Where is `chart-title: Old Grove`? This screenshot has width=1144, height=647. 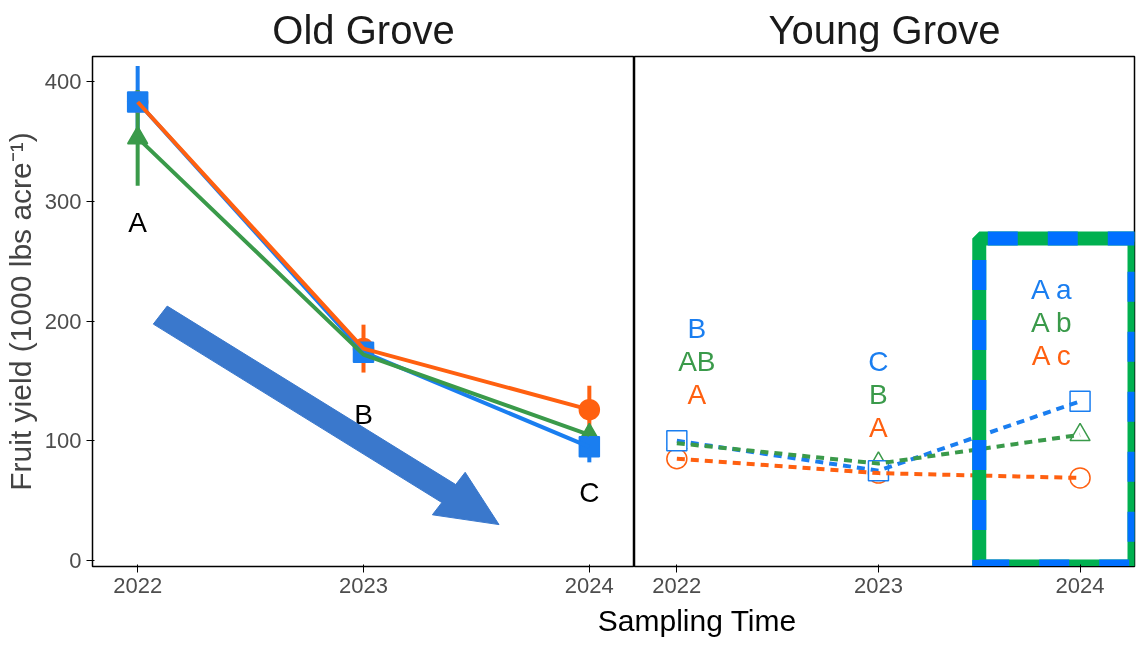
chart-title: Old Grove is located at coordinates (363, 29).